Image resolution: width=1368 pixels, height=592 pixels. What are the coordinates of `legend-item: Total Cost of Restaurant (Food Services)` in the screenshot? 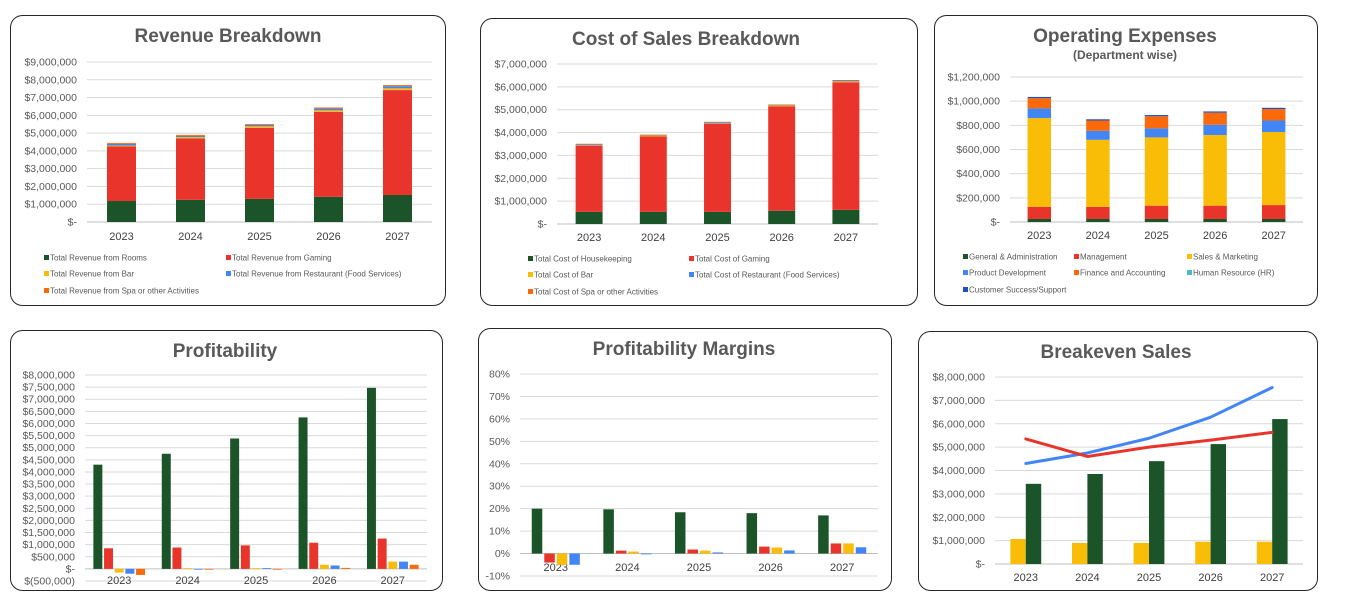 It's located at (764, 275).